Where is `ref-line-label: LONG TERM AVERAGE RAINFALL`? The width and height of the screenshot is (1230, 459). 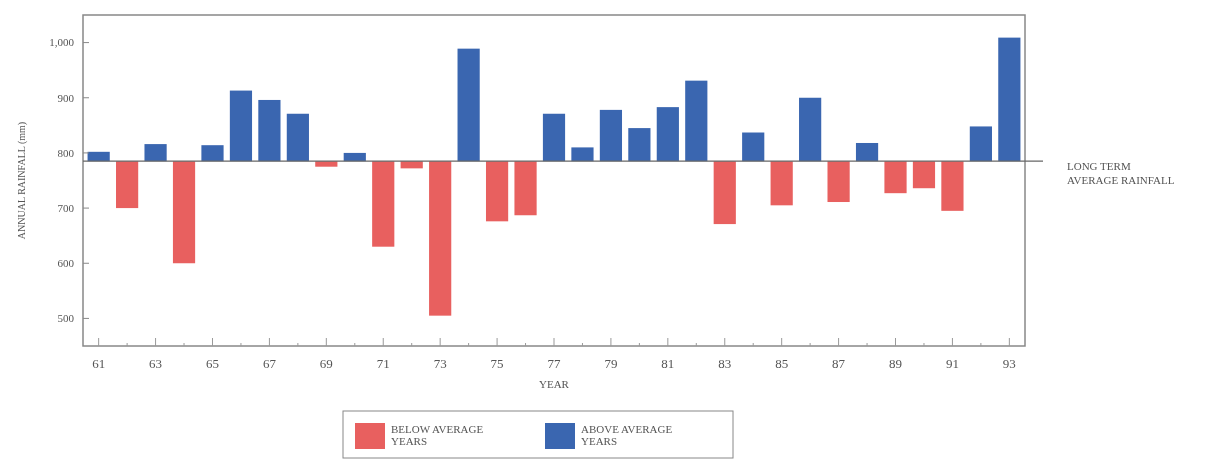
ref-line-label: LONG TERM AVERAGE RAINFALL is located at coordinates (1121, 173).